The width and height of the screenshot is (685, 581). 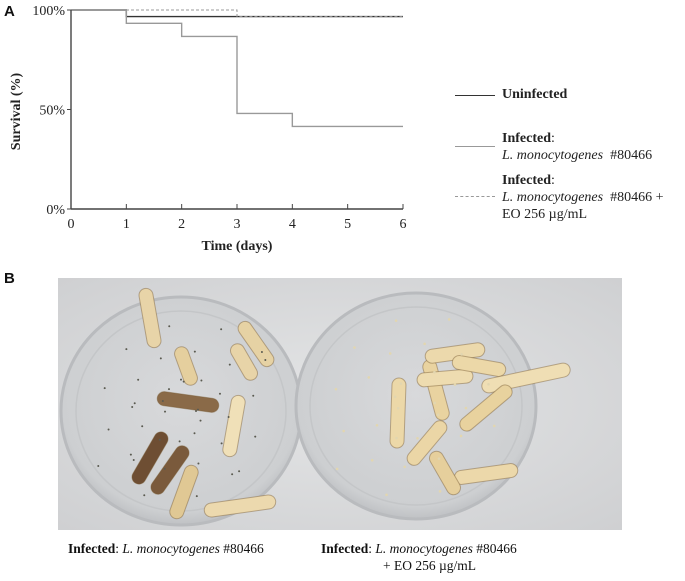 What do you see at coordinates (126, 224) in the screenshot?
I see `x-tick-label: 1` at bounding box center [126, 224].